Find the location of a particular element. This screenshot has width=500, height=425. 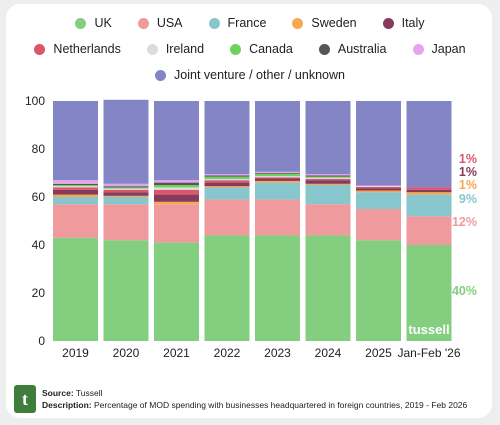

legend-item-italy: Italy is located at coordinates (403, 23).